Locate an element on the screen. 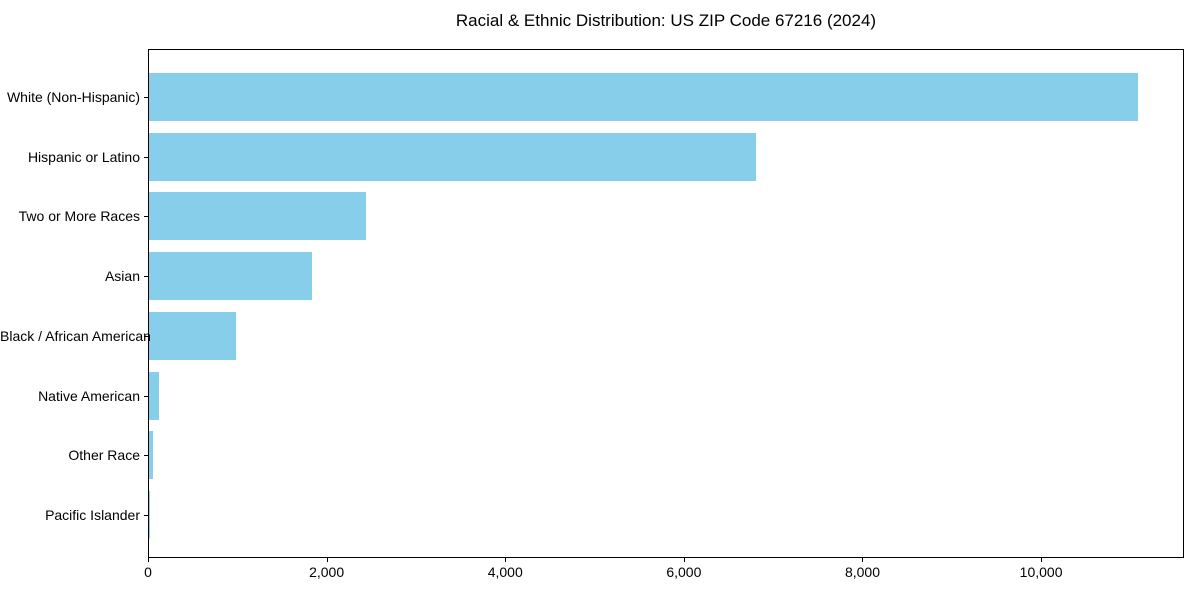  y-tick-label-other-race: Other Race is located at coordinates (104, 455).